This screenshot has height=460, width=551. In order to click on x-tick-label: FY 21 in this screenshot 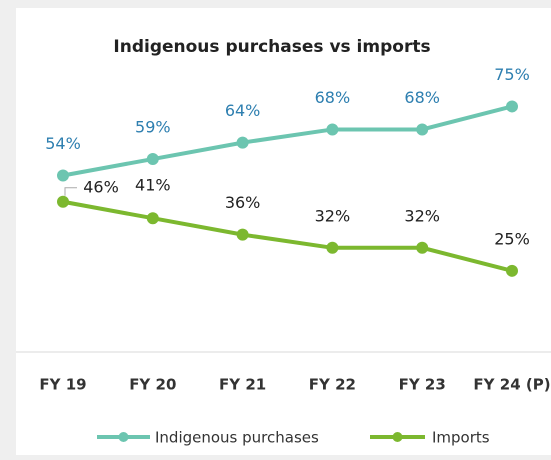, I will do `click(242, 385)`.